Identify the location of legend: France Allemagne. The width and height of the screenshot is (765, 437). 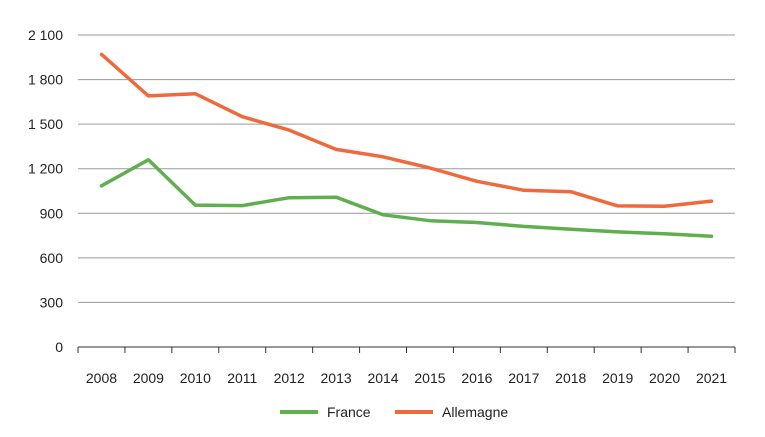
(394, 412).